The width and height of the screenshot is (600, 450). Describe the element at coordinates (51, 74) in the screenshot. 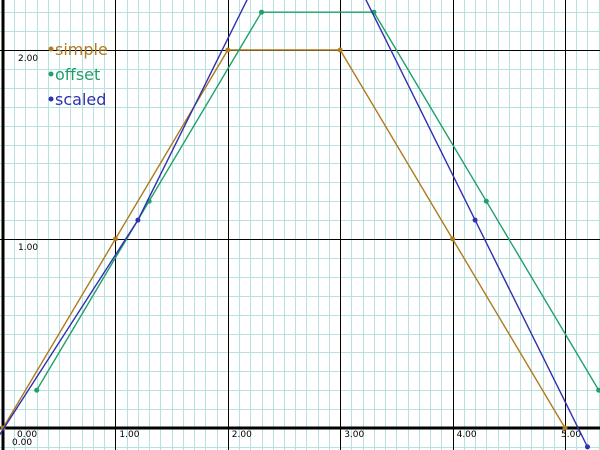

I see `legend-marker-offset` at that location.